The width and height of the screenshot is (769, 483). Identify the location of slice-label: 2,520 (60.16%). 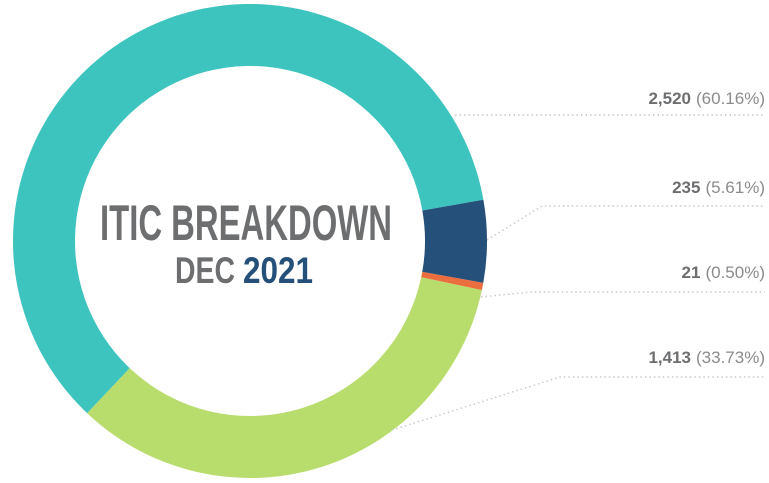
(706, 98).